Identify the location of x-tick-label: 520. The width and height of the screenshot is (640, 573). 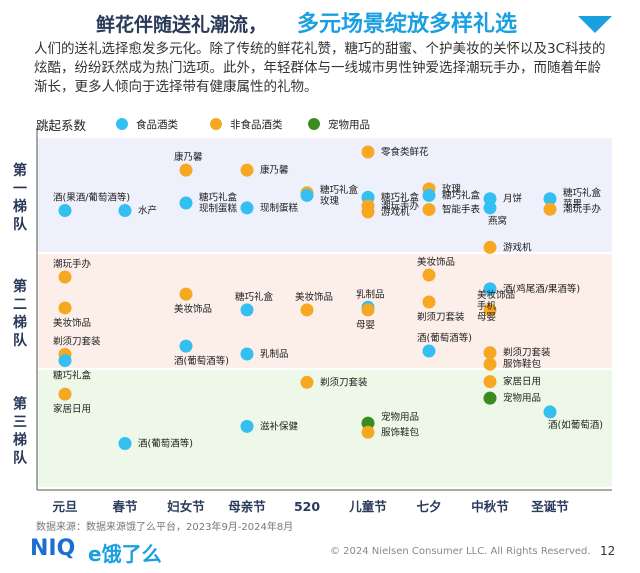
(307, 506).